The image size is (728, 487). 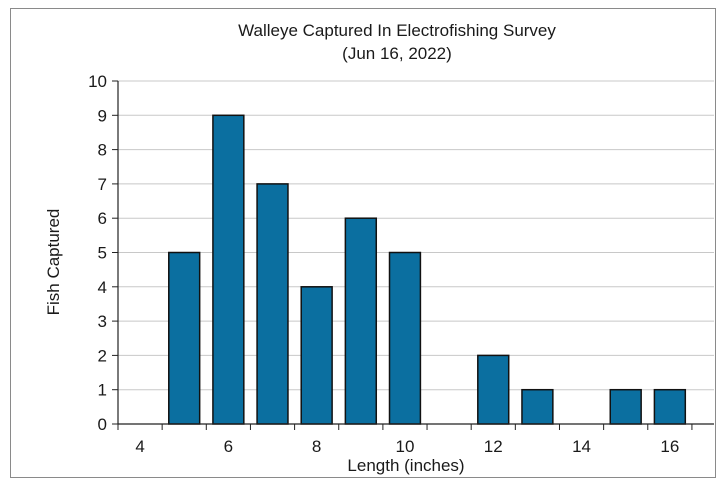 I want to click on chart-subtitle: (Jun 16, 2022), so click(x=397, y=53).